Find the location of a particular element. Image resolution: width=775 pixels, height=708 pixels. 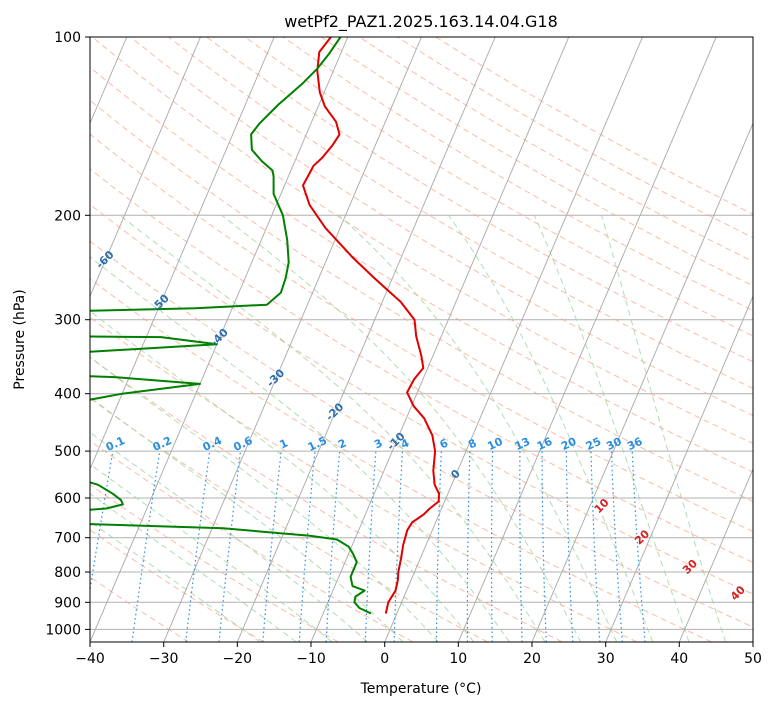

y-tick-label: 200 is located at coordinates (67, 216).